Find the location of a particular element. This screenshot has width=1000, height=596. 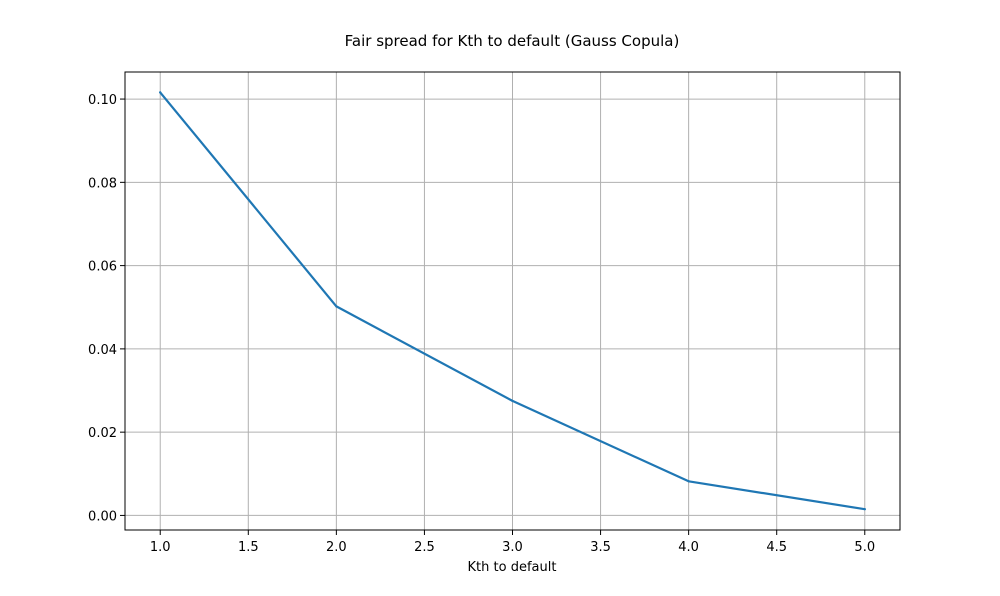

y-tick-label: 0.02 is located at coordinates (102, 433).